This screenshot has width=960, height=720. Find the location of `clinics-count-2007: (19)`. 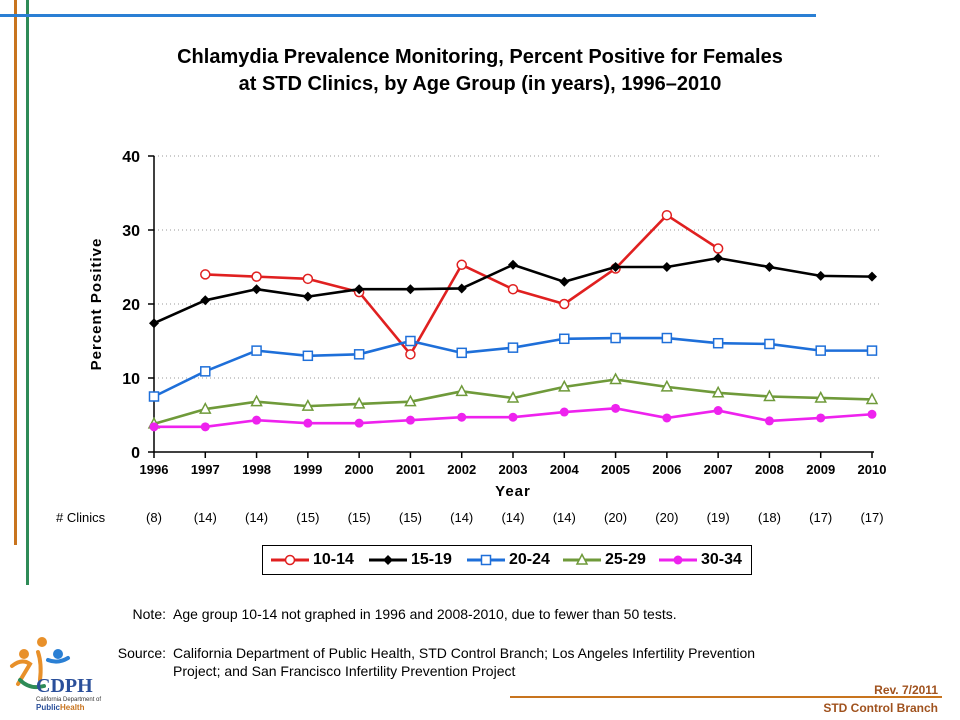

clinics-count-2007: (19) is located at coordinates (718, 517).